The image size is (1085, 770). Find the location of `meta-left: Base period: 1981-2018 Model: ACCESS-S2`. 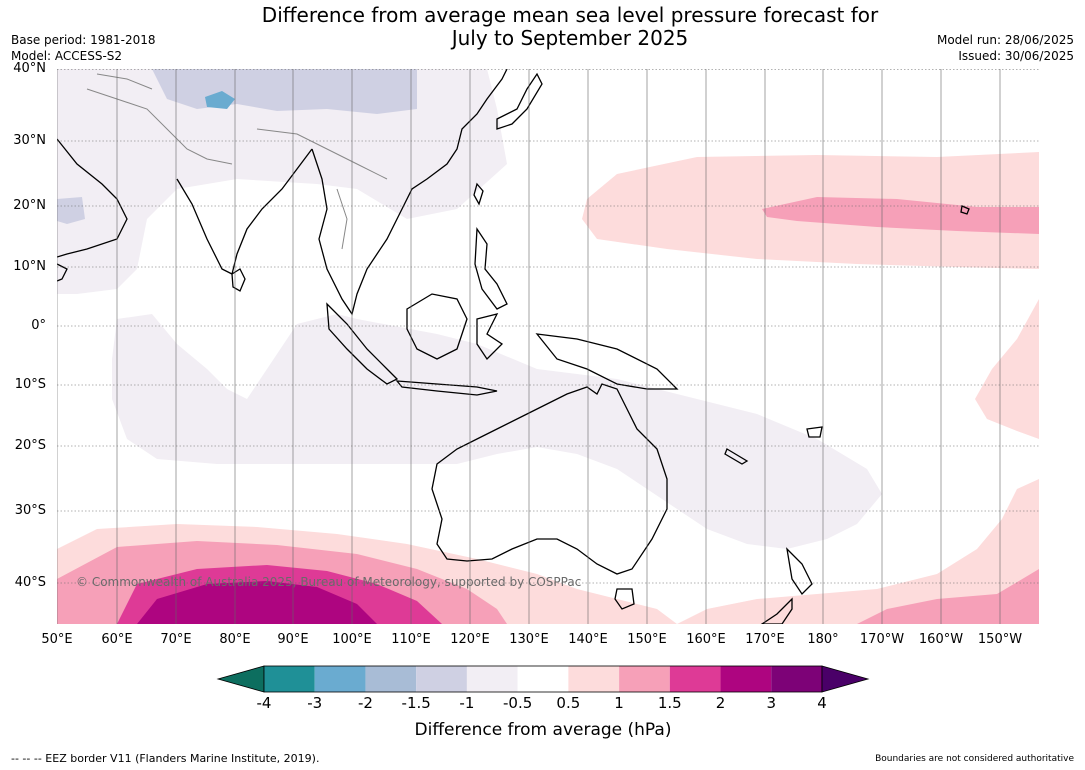

meta-left: Base period: 1981-2018 Model: ACCESS-S2 is located at coordinates (83, 48).